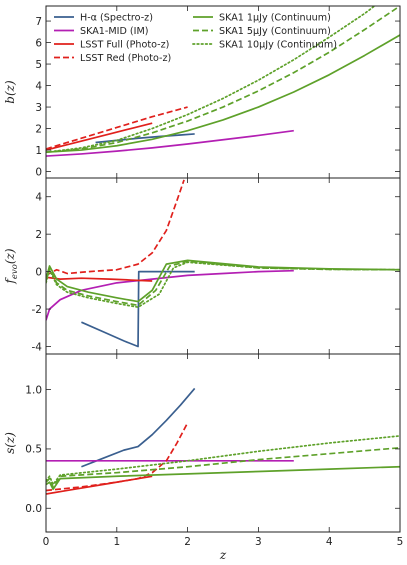  I want to click on y-tick-label: -4, so click(37, 347).